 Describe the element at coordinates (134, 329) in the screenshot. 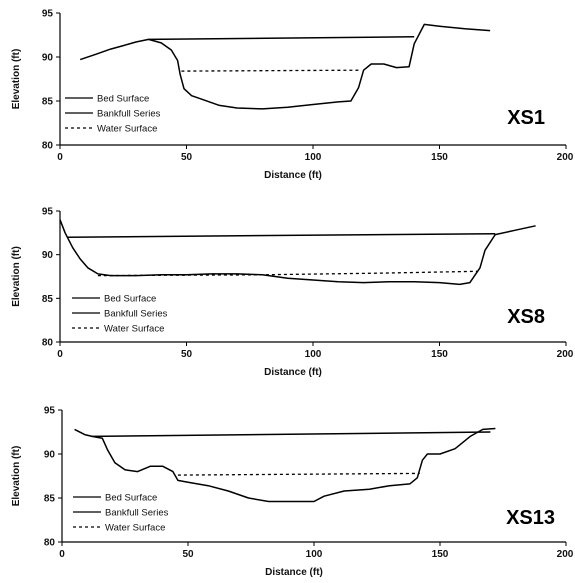

I see `panel-2-legend-label: Water Surface` at that location.